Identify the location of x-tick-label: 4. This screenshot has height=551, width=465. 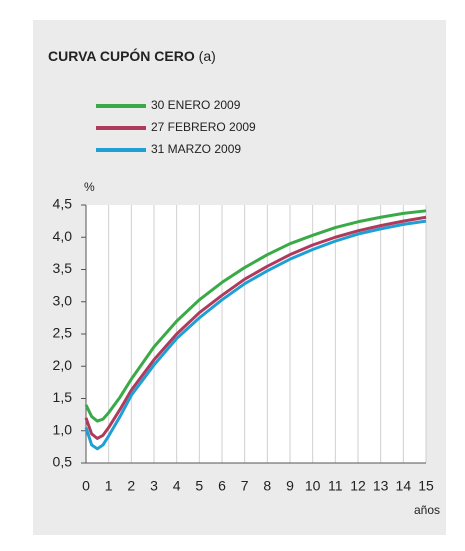
(177, 486).